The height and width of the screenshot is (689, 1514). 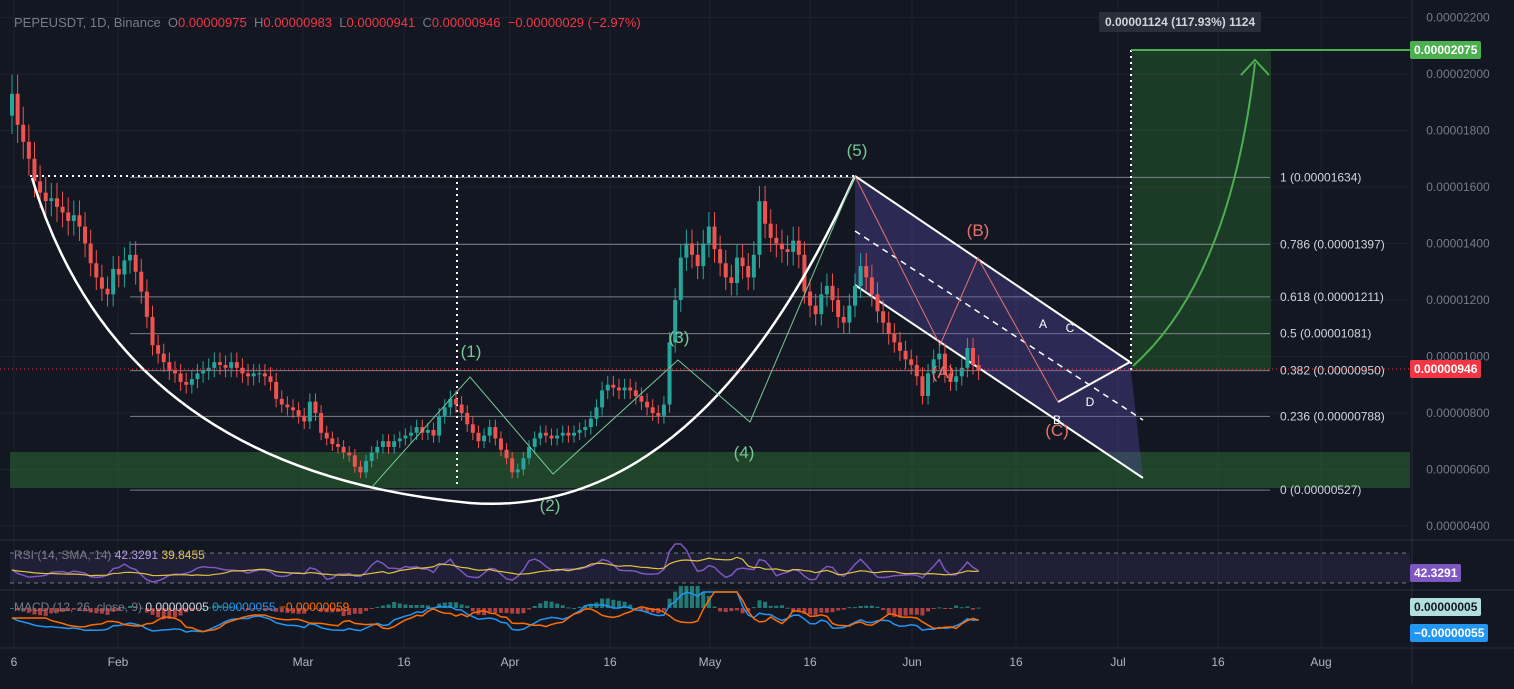 I want to click on high-label: H, so click(x=258, y=22).